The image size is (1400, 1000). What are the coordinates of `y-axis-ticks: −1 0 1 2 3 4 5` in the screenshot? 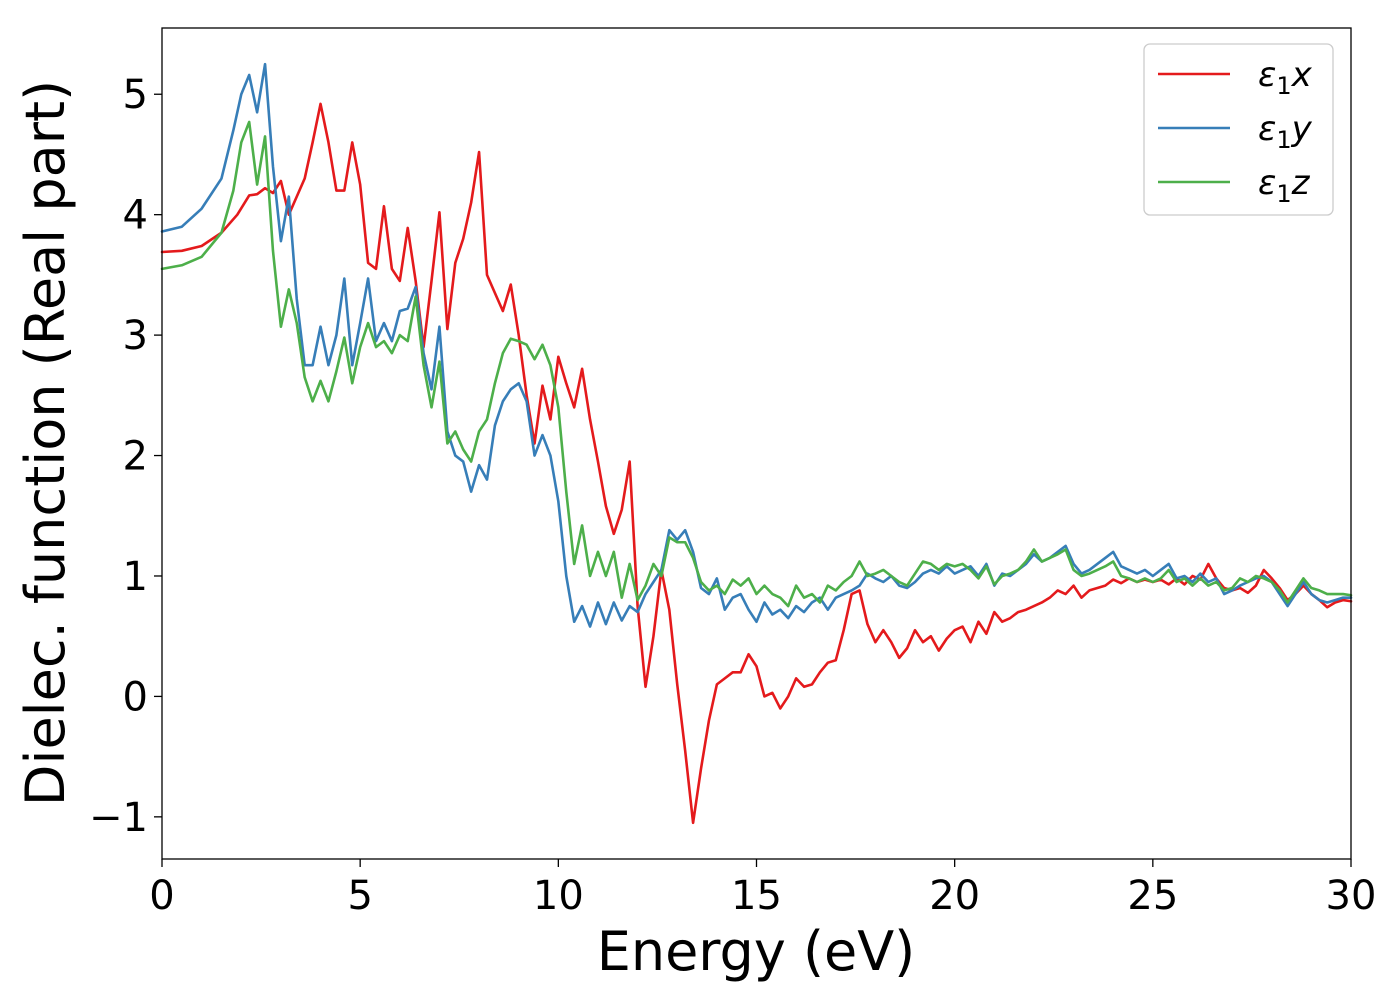 It's located at (125, 456).